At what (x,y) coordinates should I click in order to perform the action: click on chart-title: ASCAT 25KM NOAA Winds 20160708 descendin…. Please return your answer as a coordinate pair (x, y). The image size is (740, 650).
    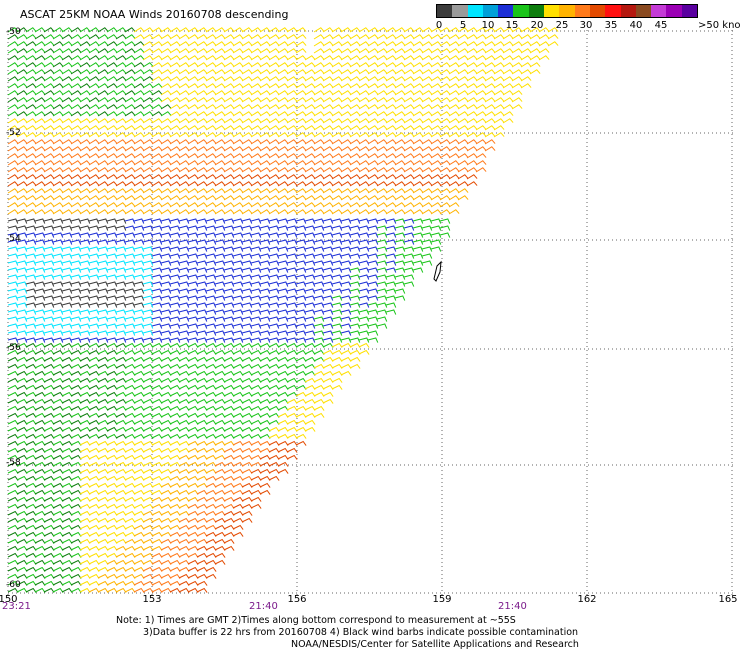
    Looking at the image, I should click on (154, 14).